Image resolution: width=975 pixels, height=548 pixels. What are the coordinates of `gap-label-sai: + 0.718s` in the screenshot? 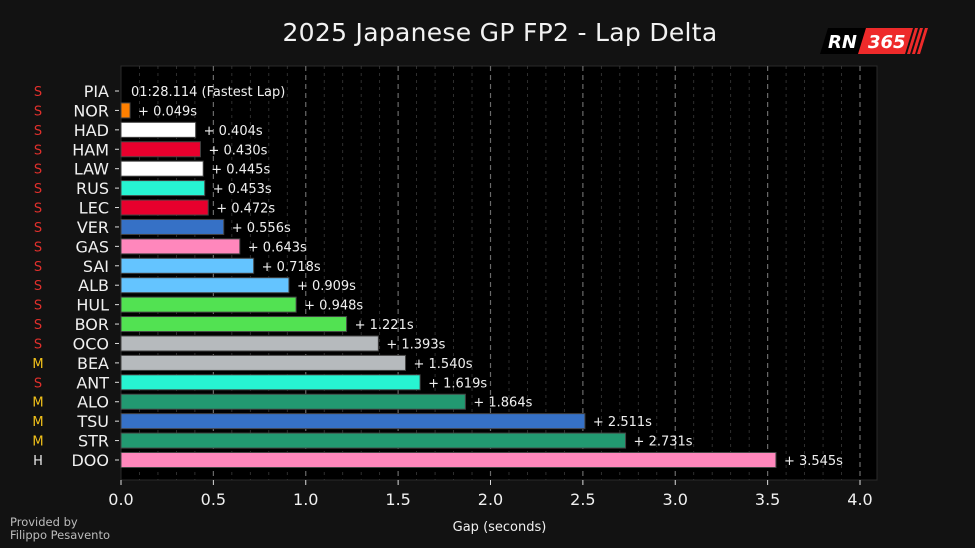 It's located at (291, 267).